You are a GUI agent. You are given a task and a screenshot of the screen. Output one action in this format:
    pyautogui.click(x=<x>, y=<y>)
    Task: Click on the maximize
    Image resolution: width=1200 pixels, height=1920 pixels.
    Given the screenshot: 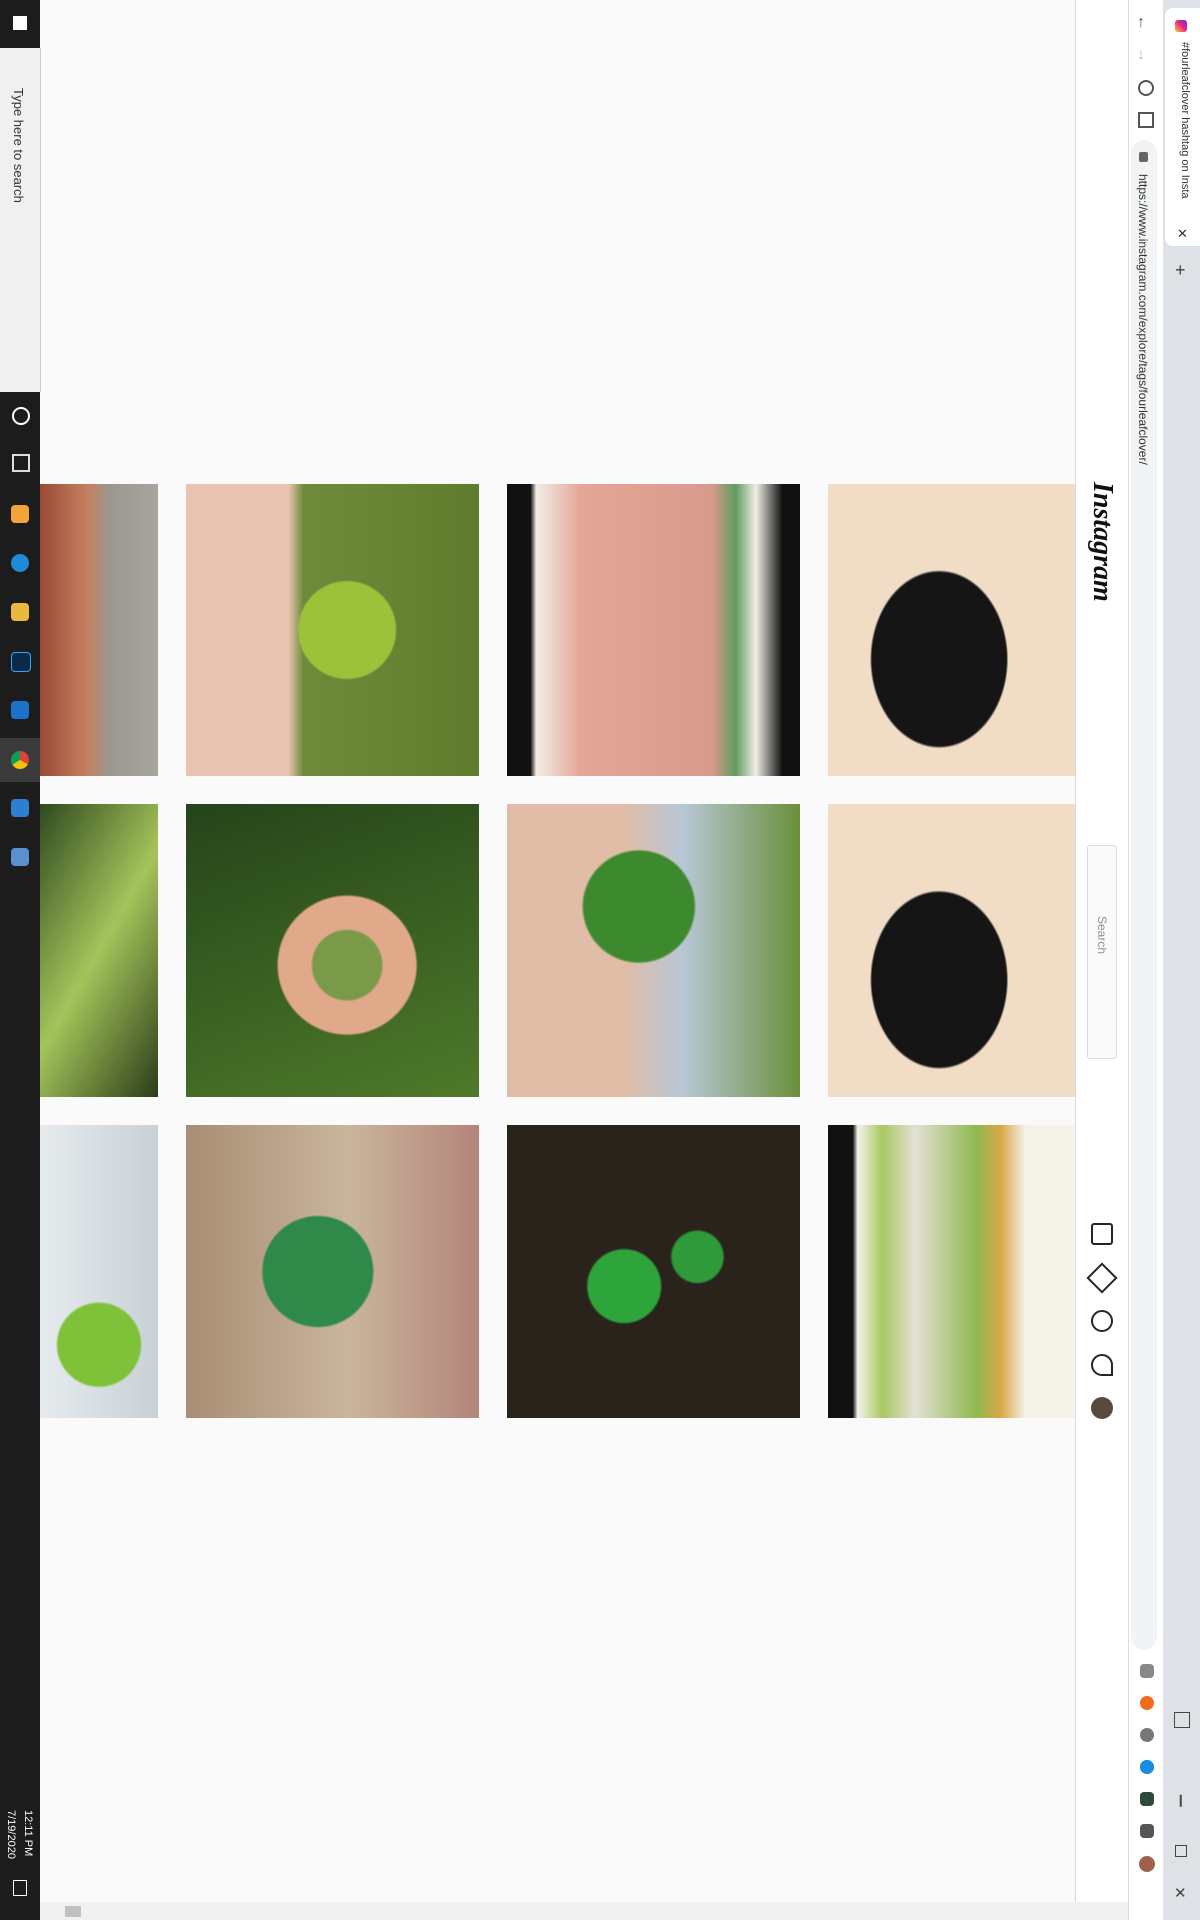 What is the action you would take?
    pyautogui.click(x=1181, y=1851)
    